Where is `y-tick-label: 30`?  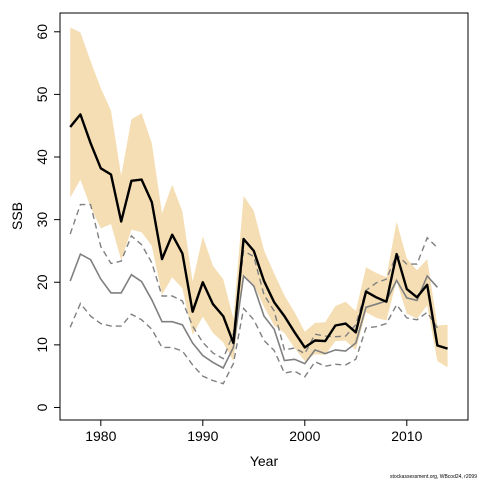
y-tick-label: 30 is located at coordinates (42, 220).